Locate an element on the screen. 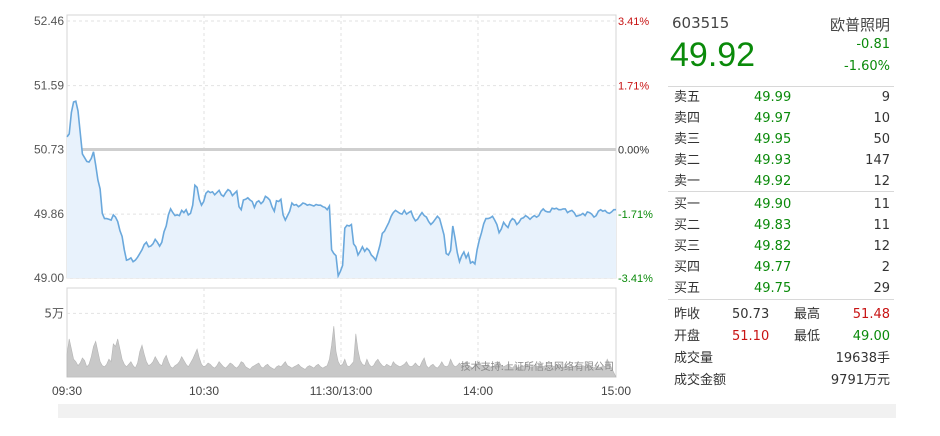 The width and height of the screenshot is (940, 436). asks-price: 49.99 is located at coordinates (773, 97).